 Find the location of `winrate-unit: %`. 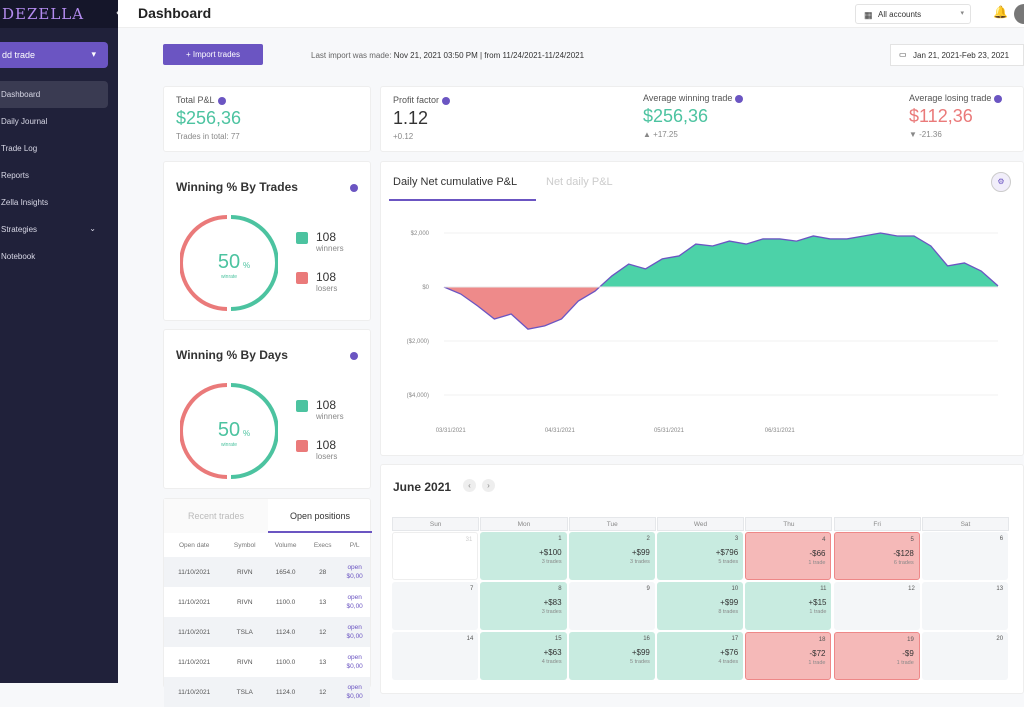

winrate-unit: % is located at coordinates (246, 265).